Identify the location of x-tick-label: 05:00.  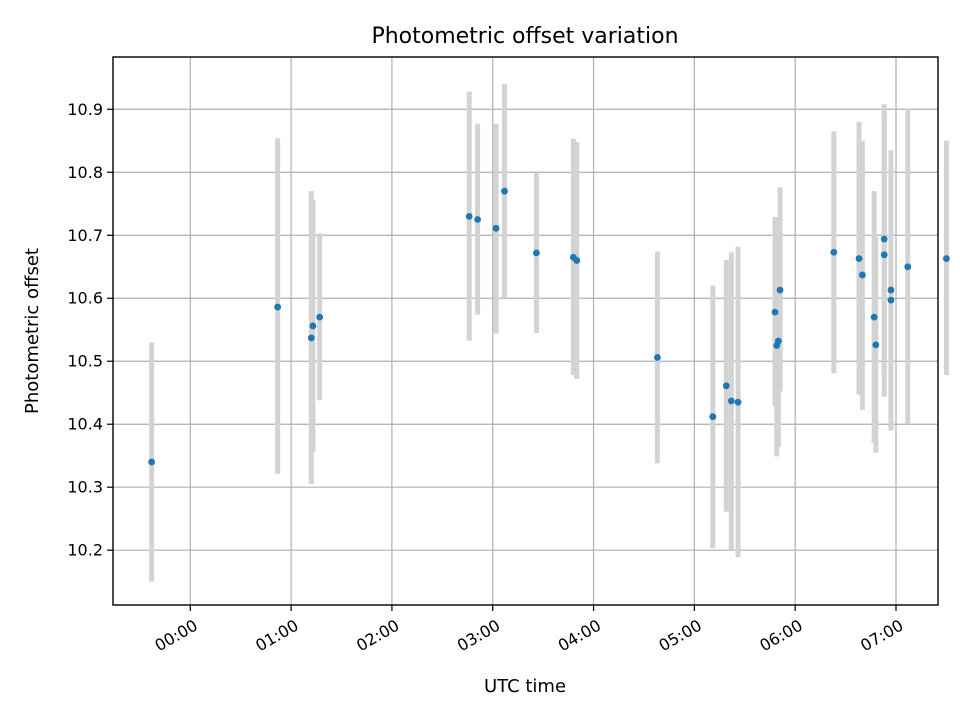
(680, 636).